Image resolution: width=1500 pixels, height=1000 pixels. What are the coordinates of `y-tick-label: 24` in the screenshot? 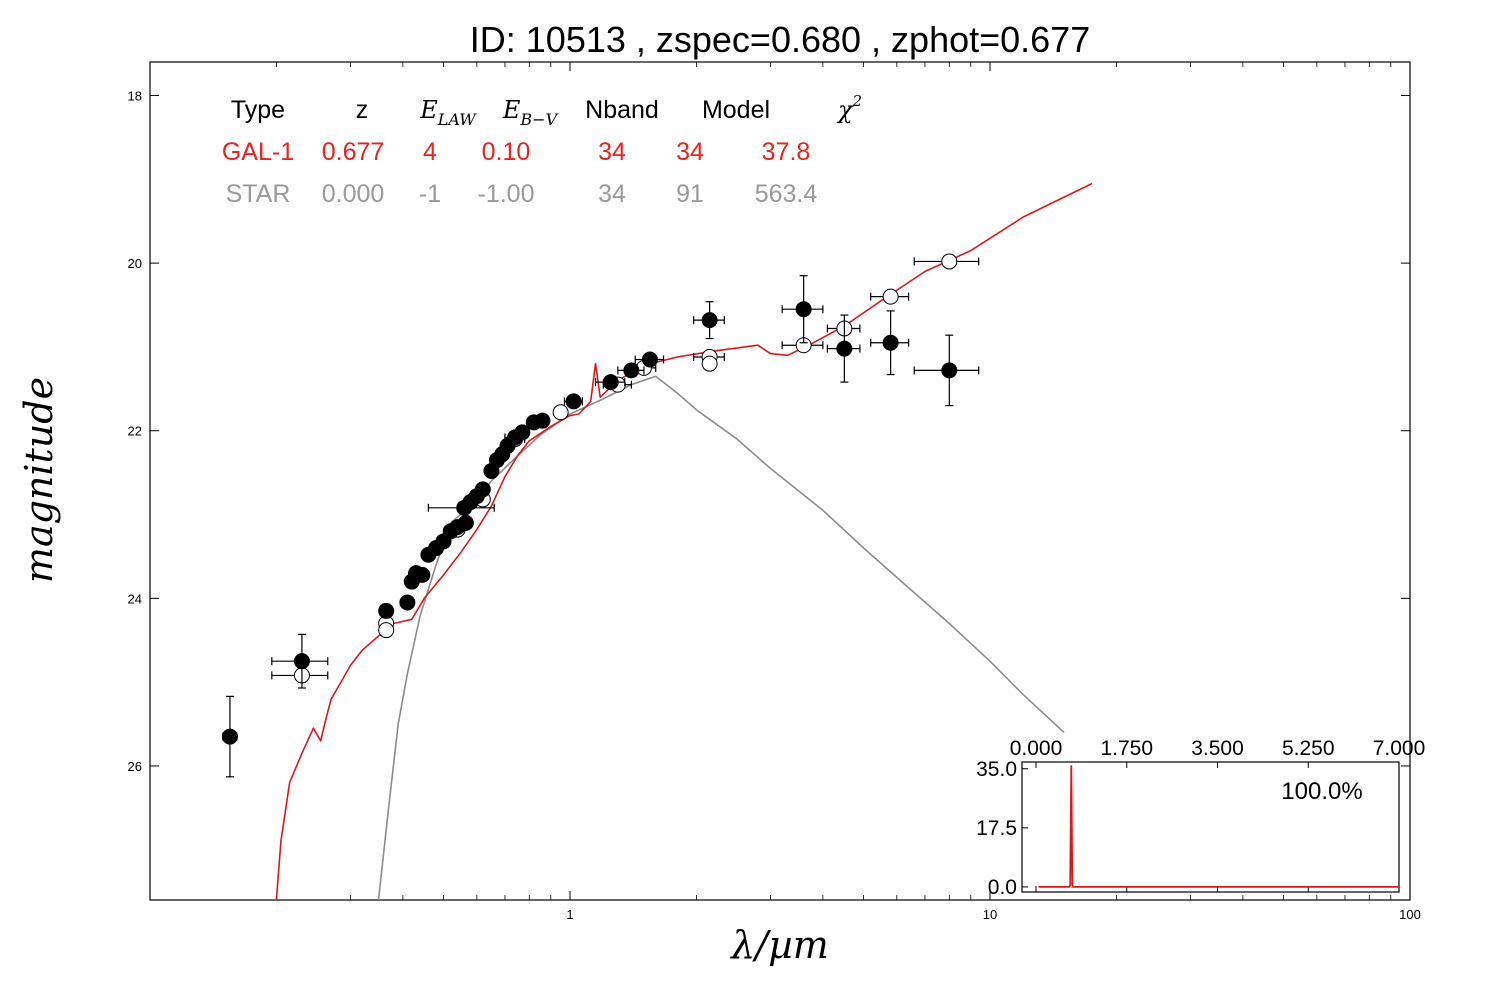 It's located at (135, 598).